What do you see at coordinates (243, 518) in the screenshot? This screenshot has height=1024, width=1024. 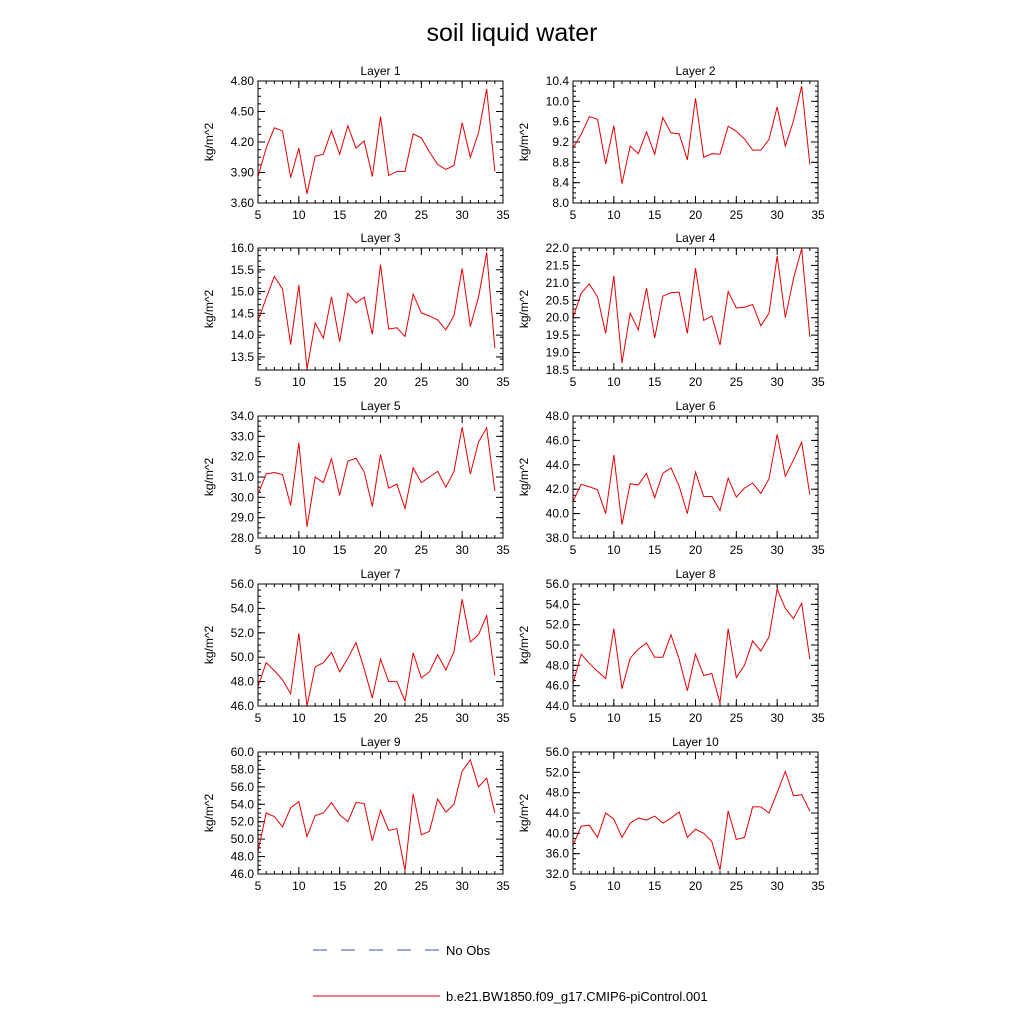 I see `y-tick-label: 29.0` at bounding box center [243, 518].